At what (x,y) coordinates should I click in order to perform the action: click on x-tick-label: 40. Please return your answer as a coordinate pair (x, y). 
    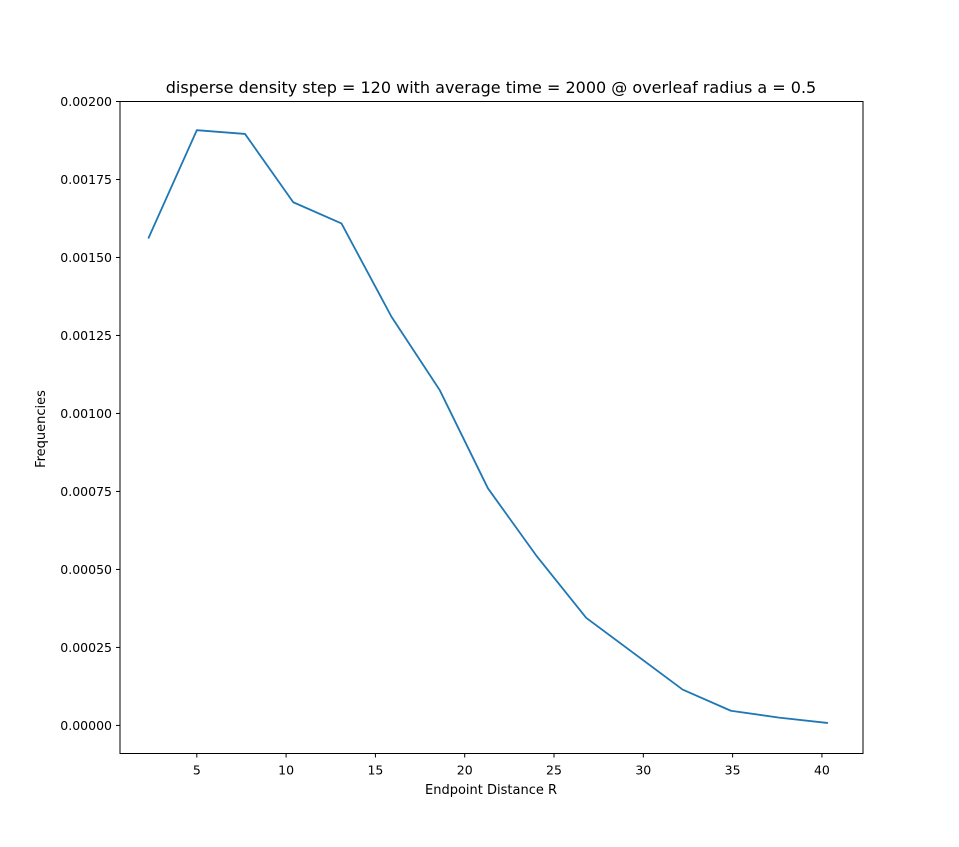
    Looking at the image, I should click on (822, 770).